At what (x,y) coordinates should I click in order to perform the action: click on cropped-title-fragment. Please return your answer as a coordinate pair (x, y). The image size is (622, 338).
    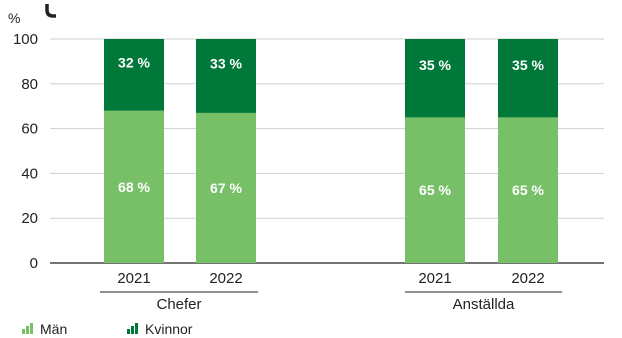
    Looking at the image, I should click on (50, 11).